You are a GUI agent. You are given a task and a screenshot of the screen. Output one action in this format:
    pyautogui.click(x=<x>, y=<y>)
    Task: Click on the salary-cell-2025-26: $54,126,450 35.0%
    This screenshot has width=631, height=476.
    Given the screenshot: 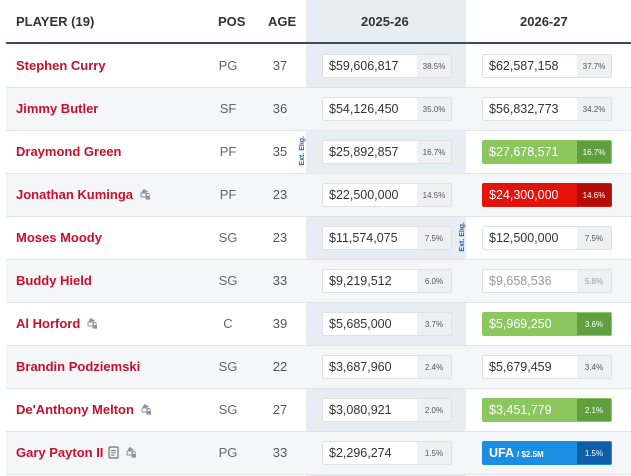 What is the action you would take?
    pyautogui.click(x=387, y=109)
    